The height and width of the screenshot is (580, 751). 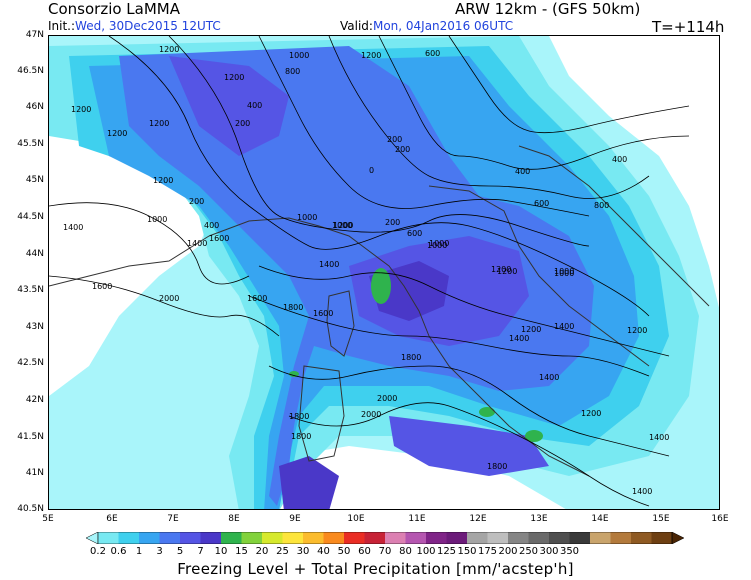 What do you see at coordinates (34, 35) in the screenshot?
I see `lat-label-47: 47N` at bounding box center [34, 35].